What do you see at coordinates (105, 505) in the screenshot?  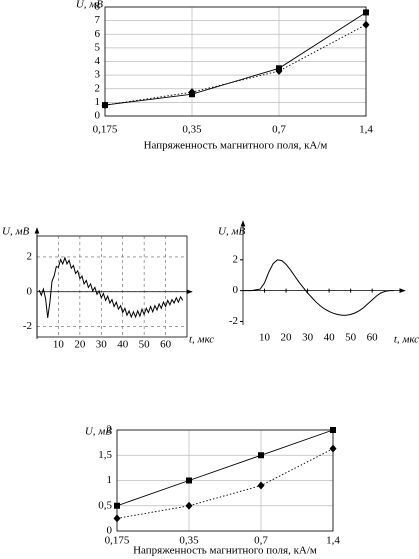 I see `y-tick-label: 0,5` at bounding box center [105, 505].